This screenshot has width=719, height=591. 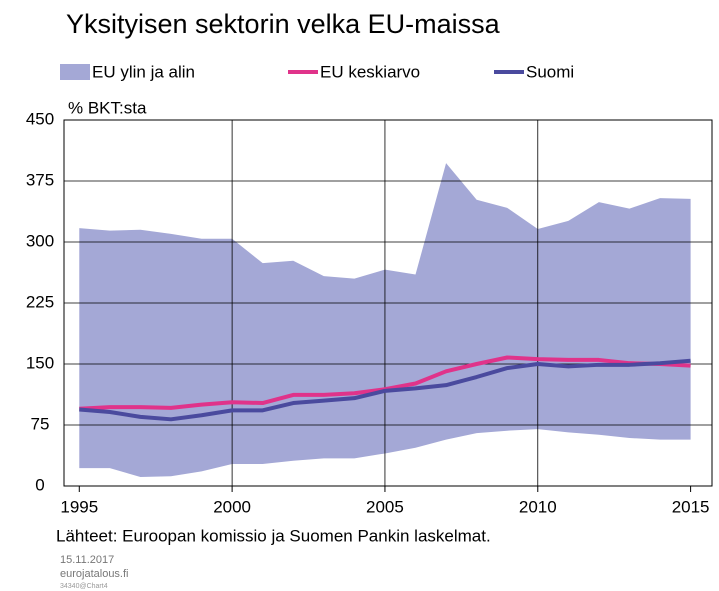 I want to click on x-tick-label: 2010, so click(x=538, y=506).